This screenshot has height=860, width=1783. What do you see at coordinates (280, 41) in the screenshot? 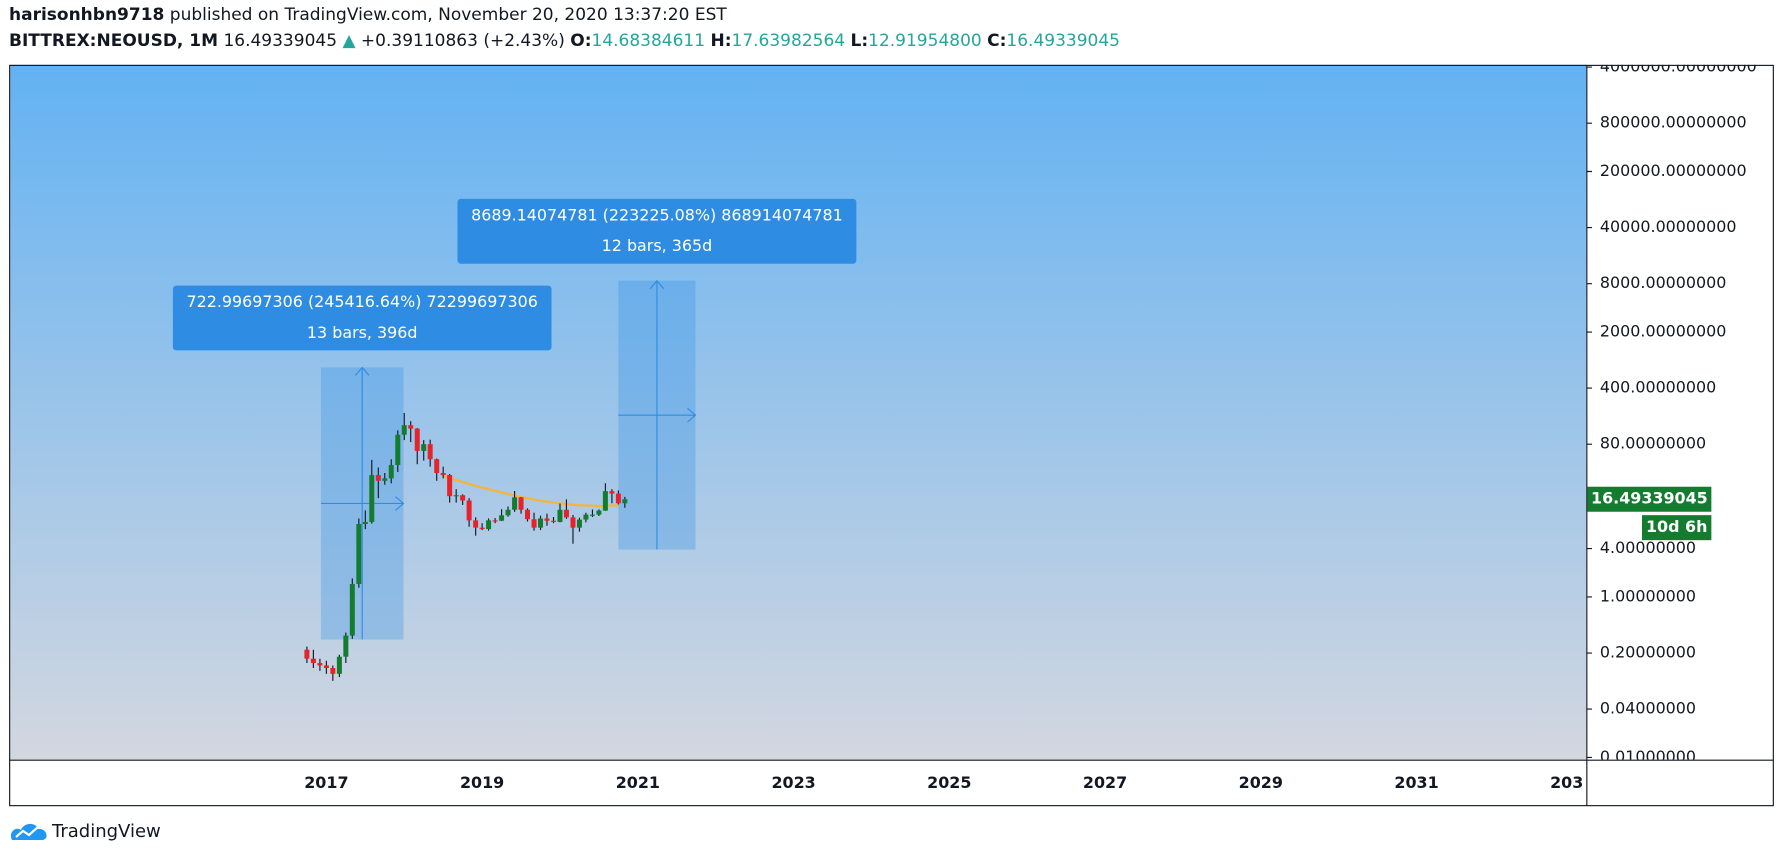
I see `last: 16.49339045` at bounding box center [280, 41].